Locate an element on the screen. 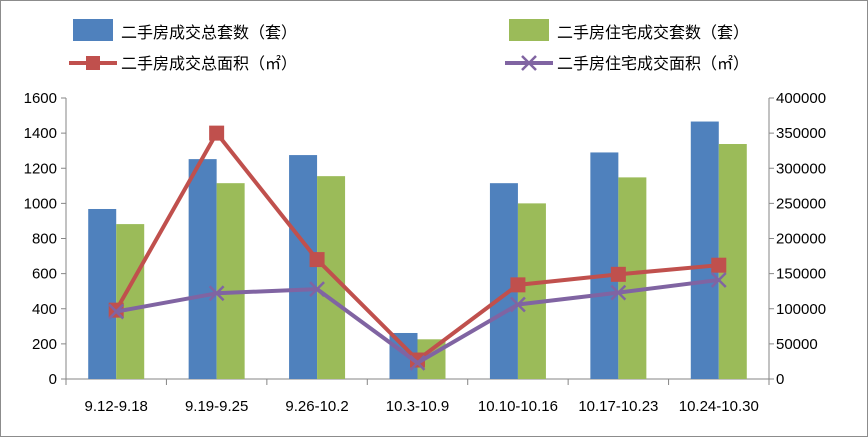  x-tick-label: 9.12-9.18 is located at coordinates (116, 406).